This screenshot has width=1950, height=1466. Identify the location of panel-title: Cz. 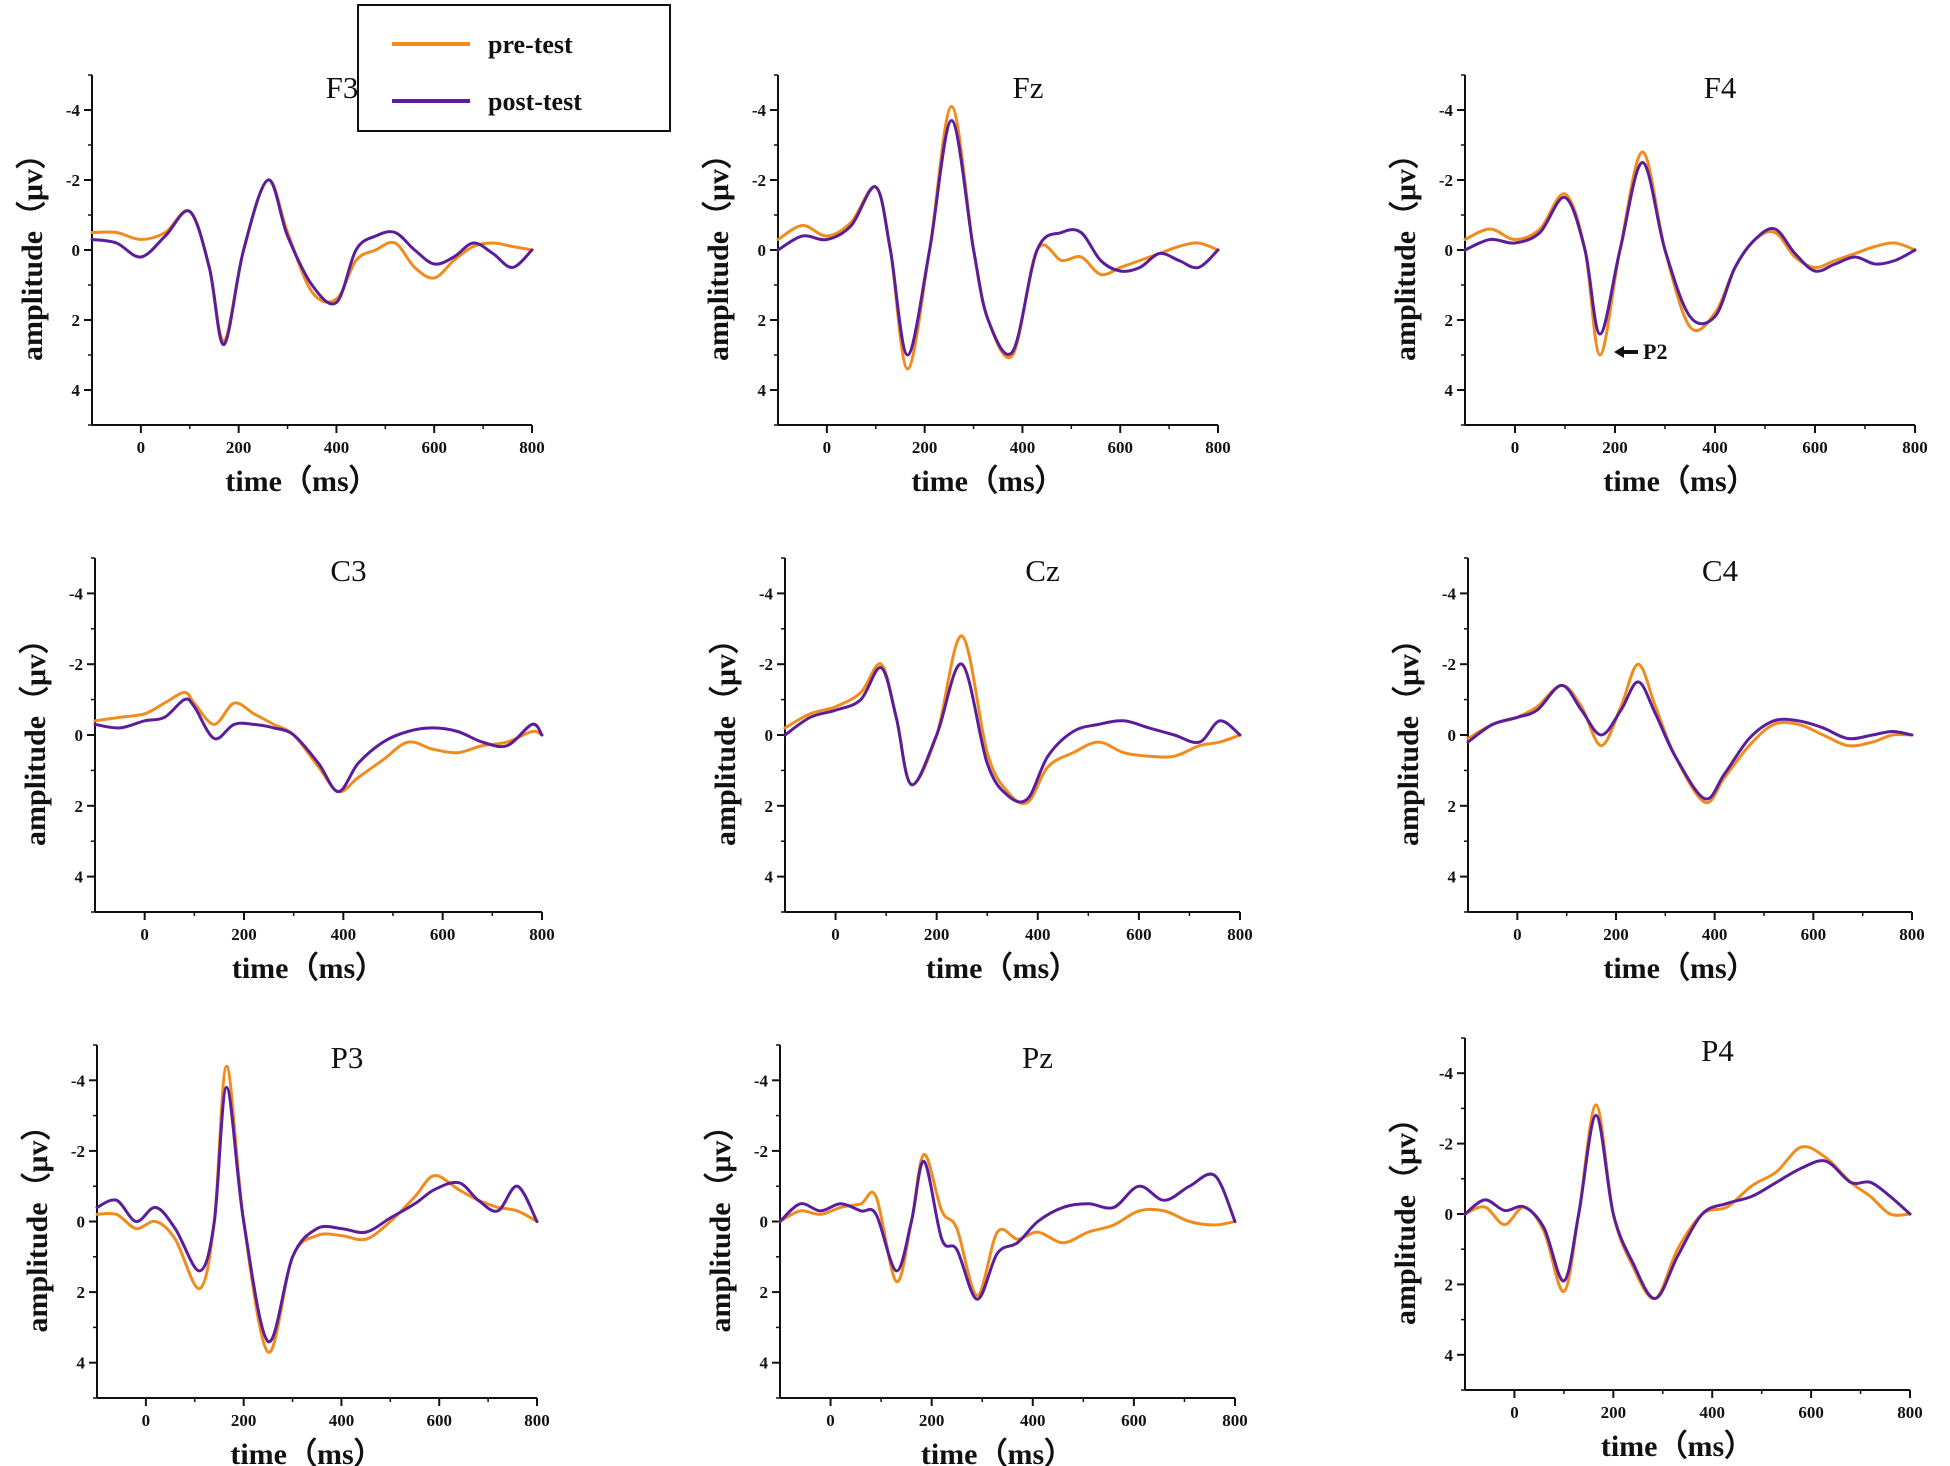
(1042, 570).